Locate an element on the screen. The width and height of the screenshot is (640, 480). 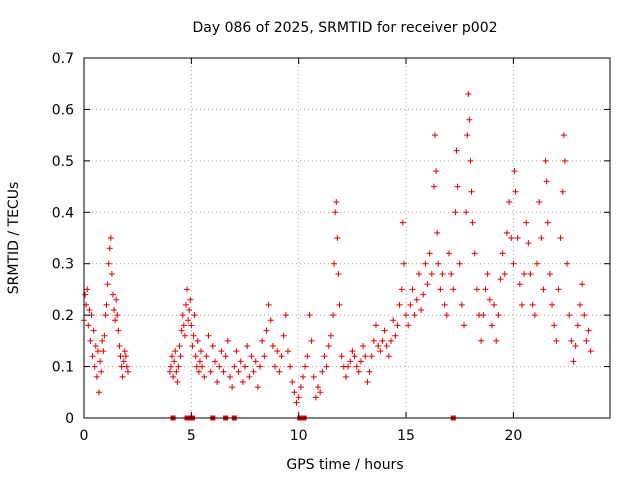
y-tick-label: 0.1 is located at coordinates (63, 368).